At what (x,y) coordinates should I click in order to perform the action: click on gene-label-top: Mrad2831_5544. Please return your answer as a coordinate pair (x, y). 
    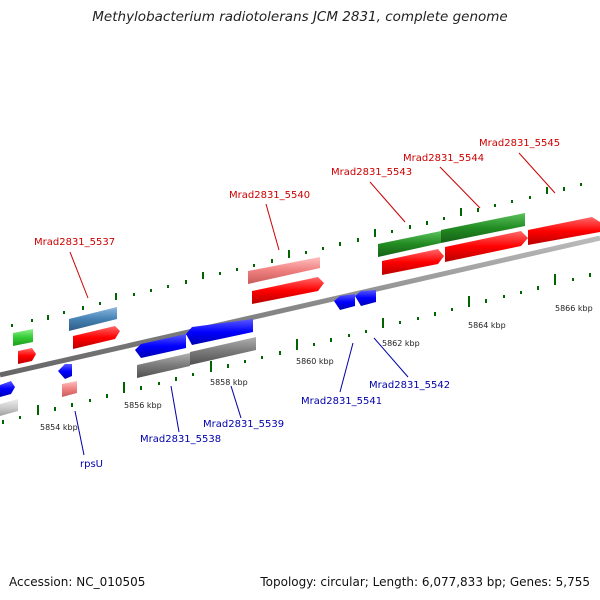
    Looking at the image, I should click on (443, 158).